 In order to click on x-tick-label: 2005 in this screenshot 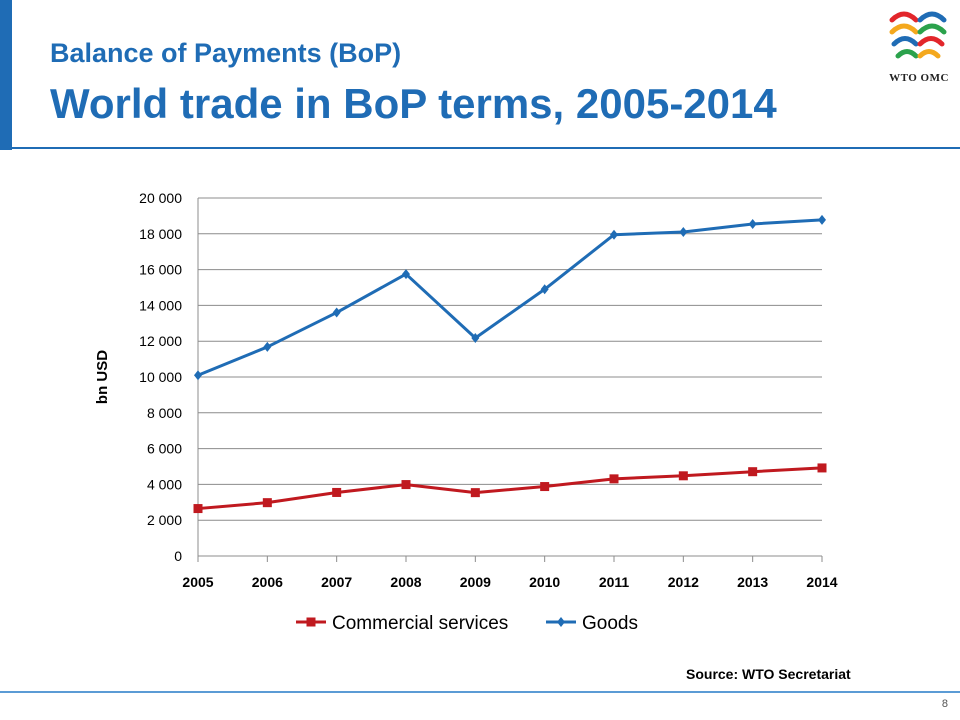, I will do `click(197, 582)`.